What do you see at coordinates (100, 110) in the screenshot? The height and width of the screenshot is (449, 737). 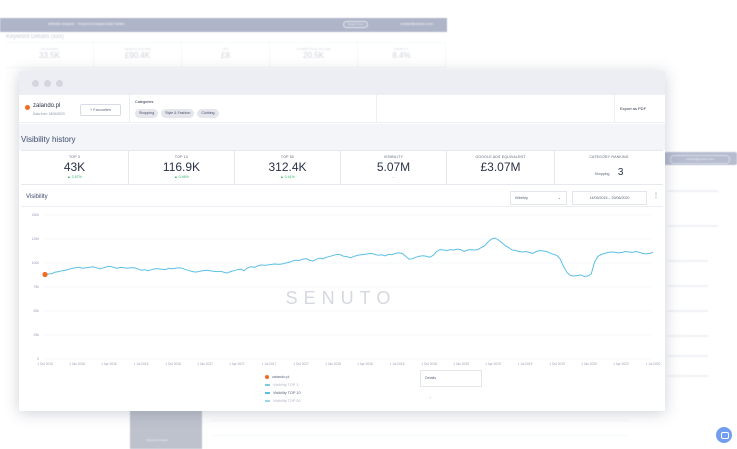 I see `add-favourite-button: + Favourites` at bounding box center [100, 110].